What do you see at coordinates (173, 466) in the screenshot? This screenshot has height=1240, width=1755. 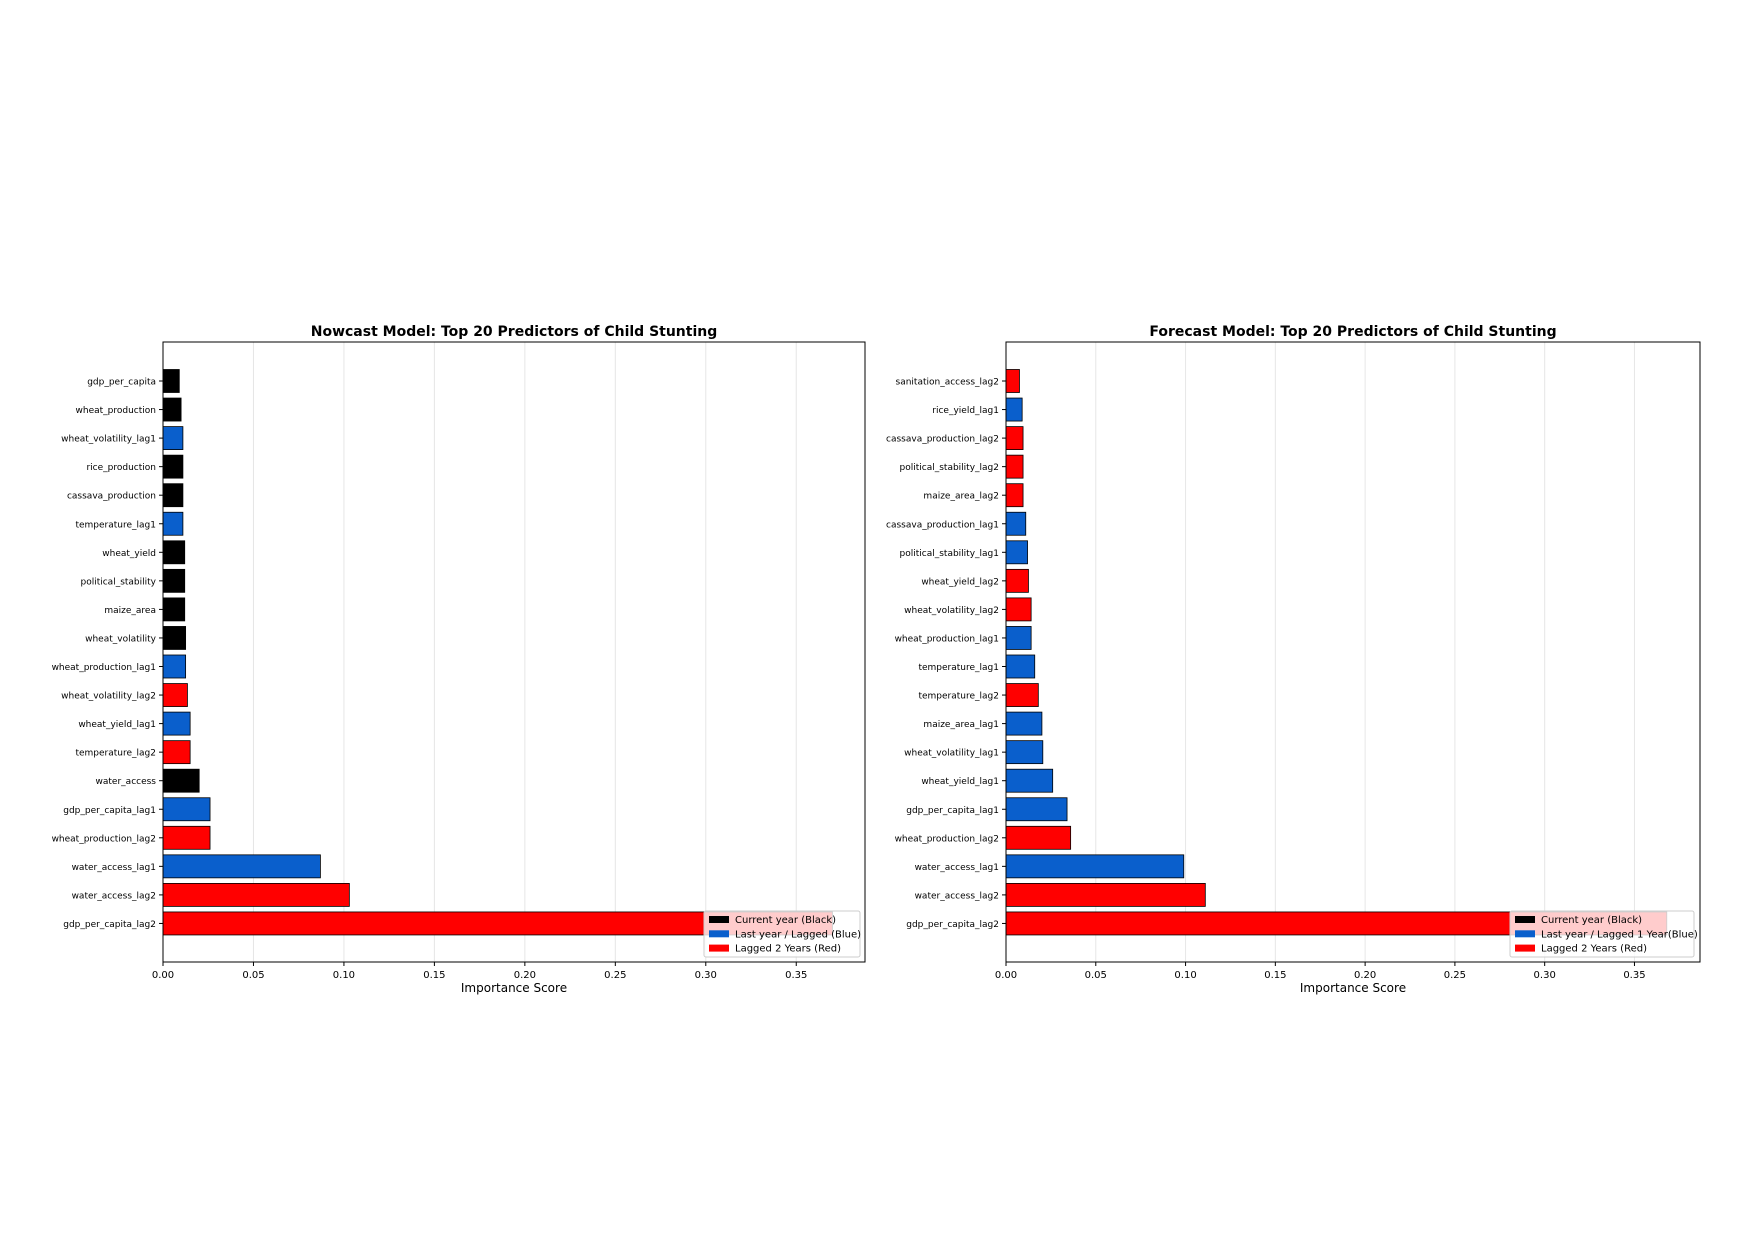 I see `bar-rice-production` at bounding box center [173, 466].